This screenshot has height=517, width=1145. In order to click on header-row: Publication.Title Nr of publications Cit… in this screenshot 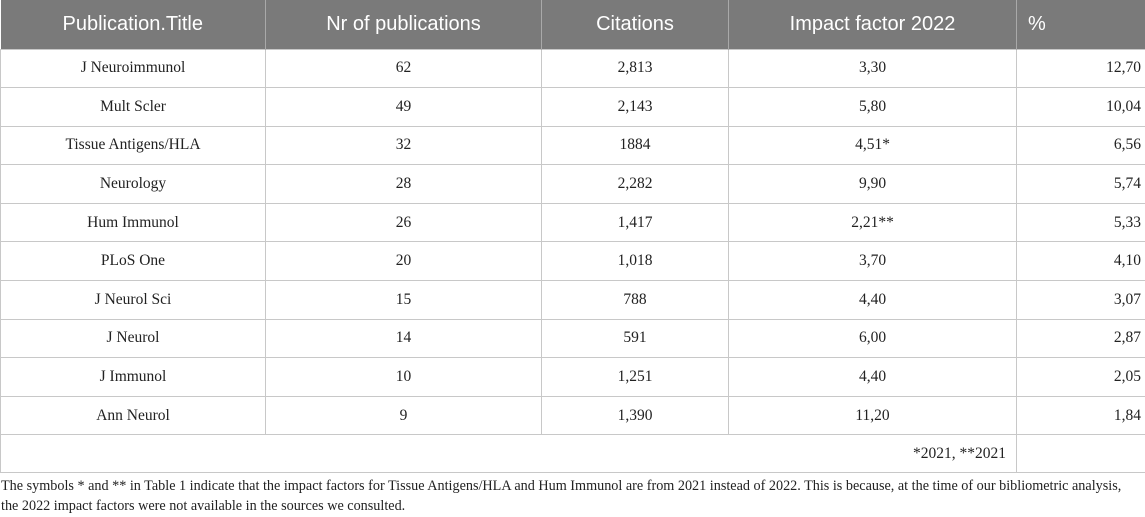, I will do `click(572, 24)`.